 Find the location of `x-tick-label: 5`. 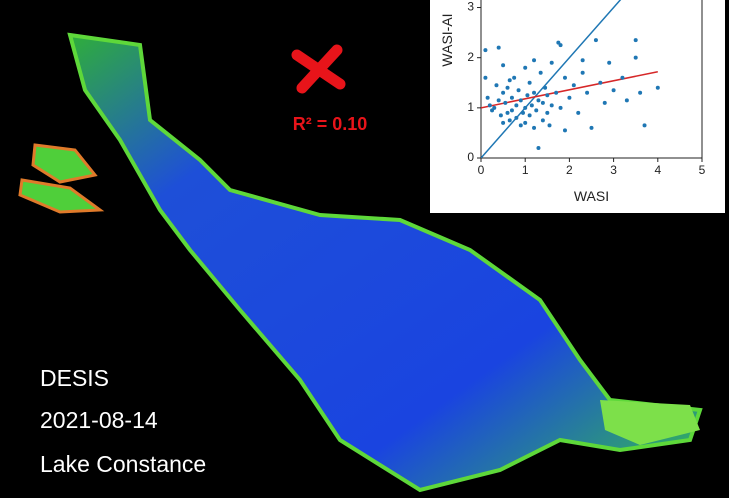

x-tick-label: 5 is located at coordinates (702, 170).